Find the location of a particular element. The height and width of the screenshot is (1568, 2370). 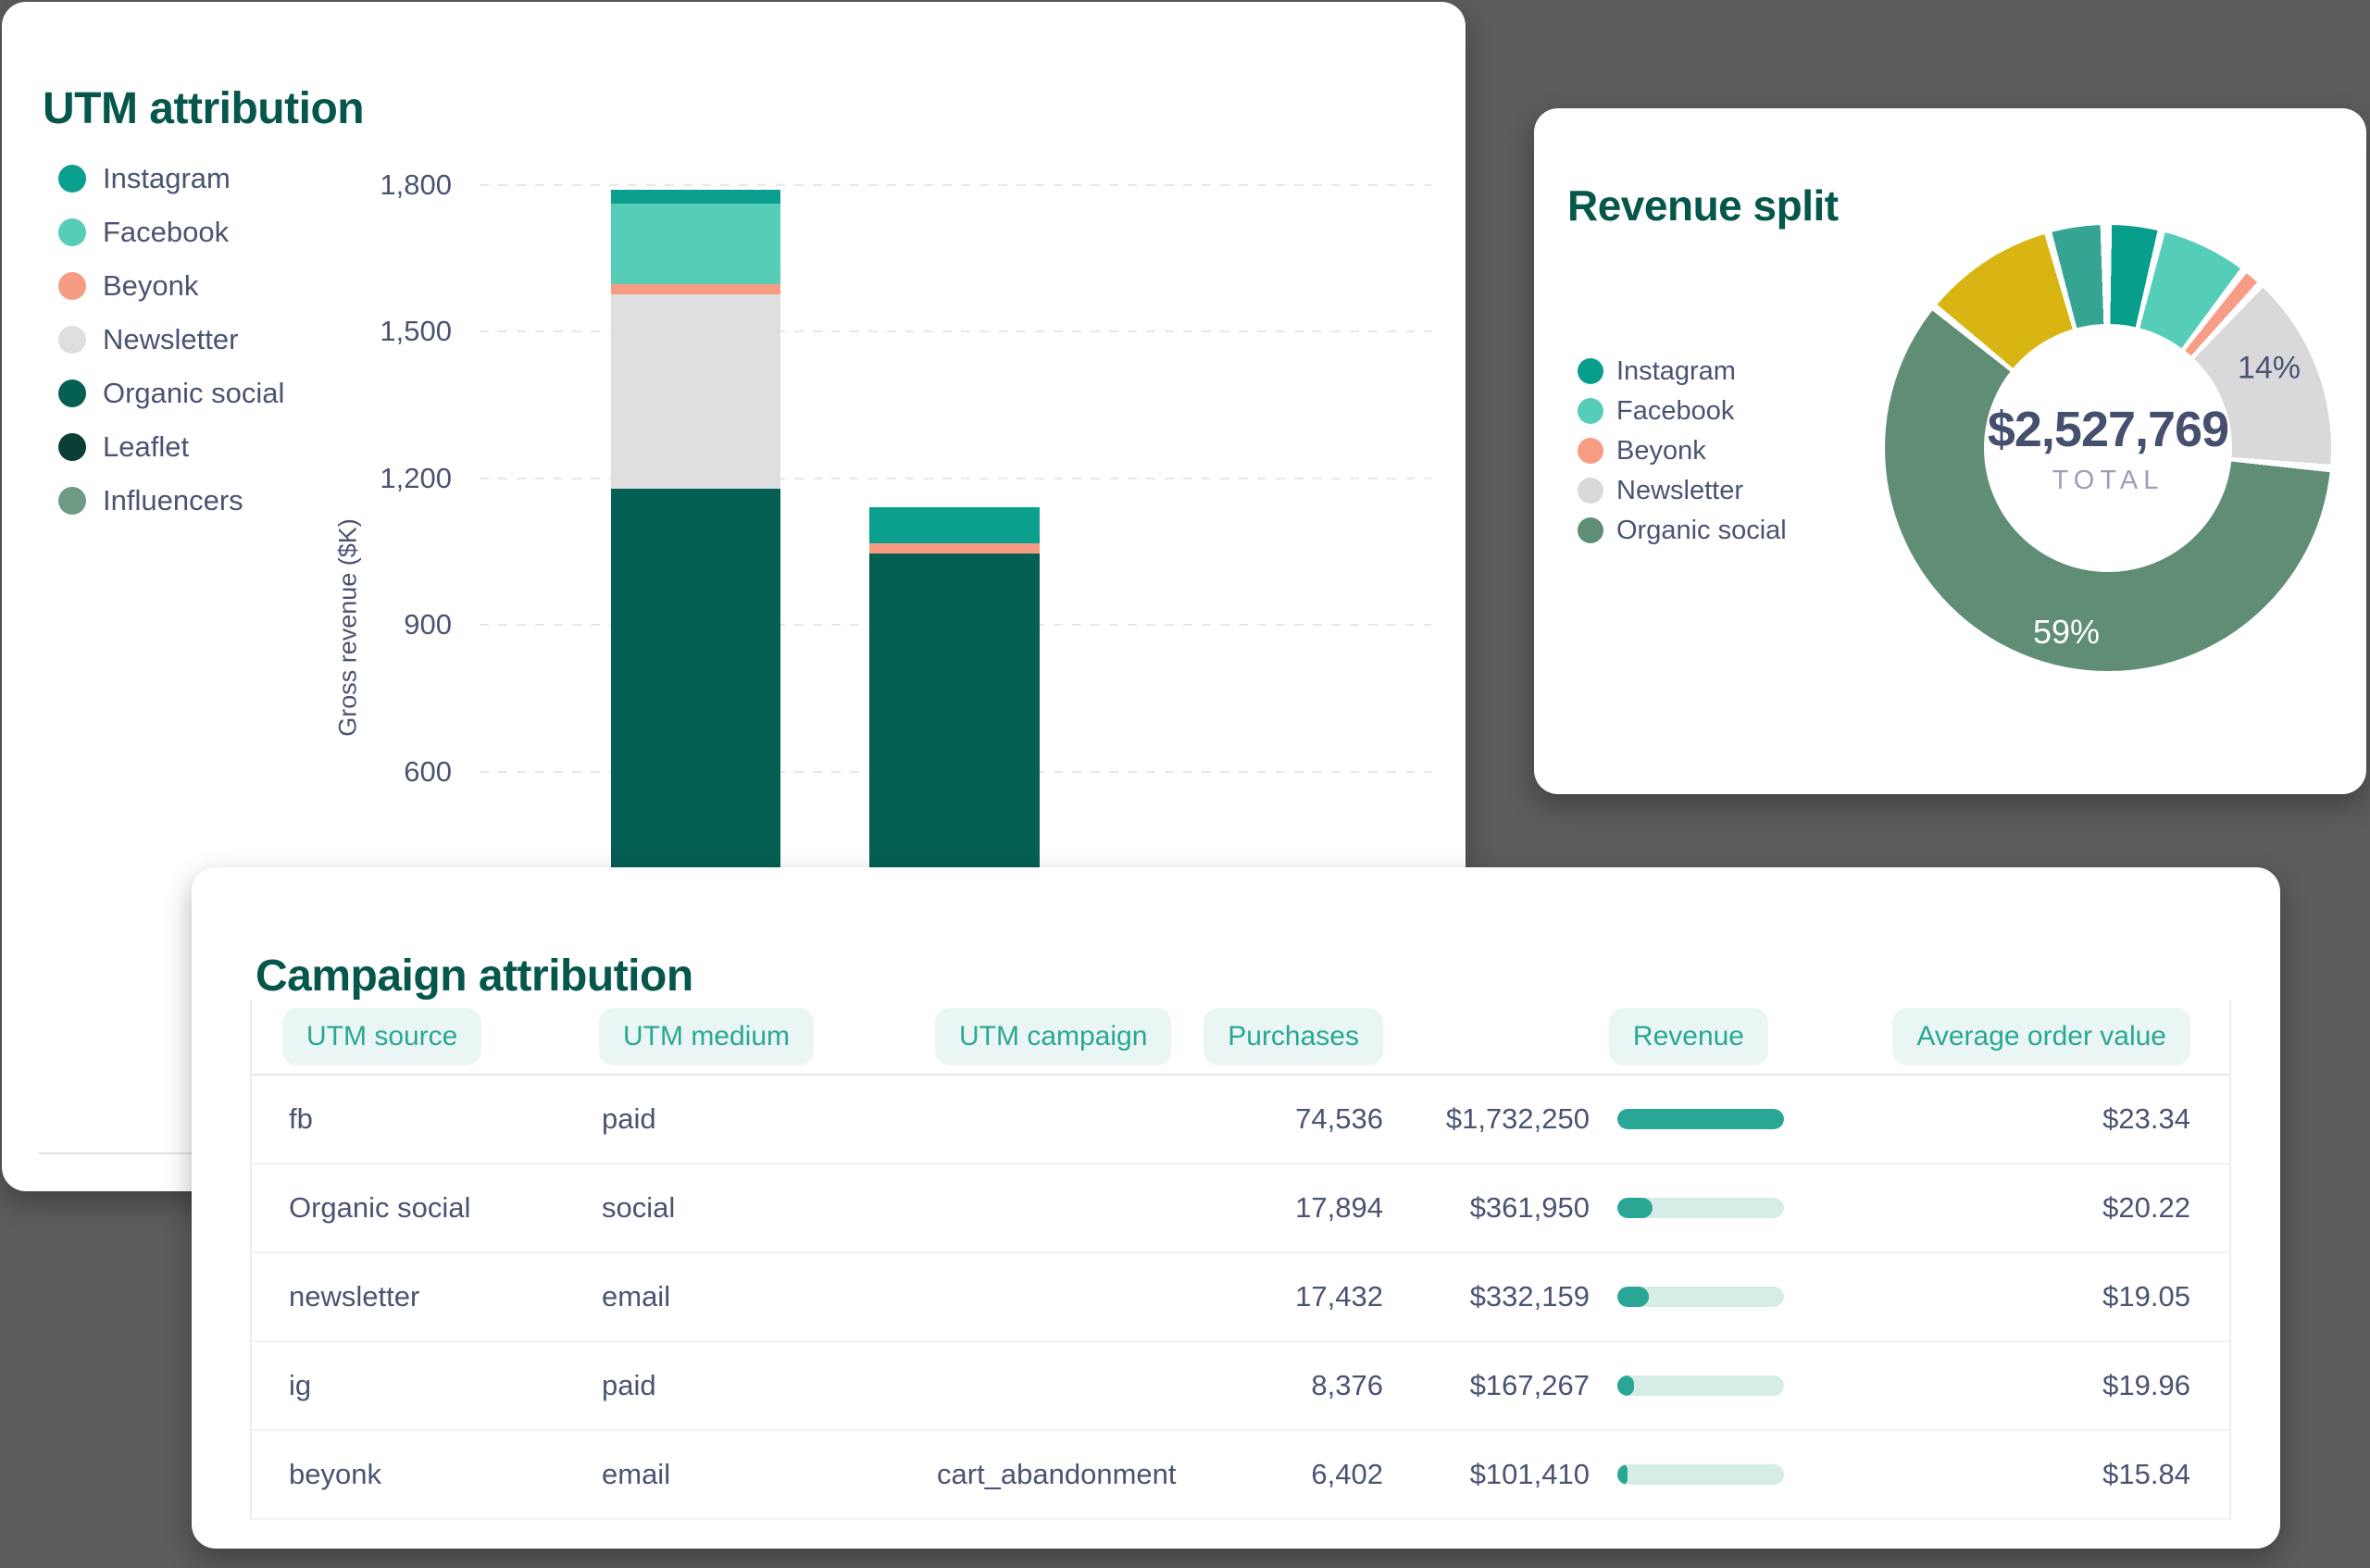

cell-revenue: $332,159 is located at coordinates (1594, 1296).